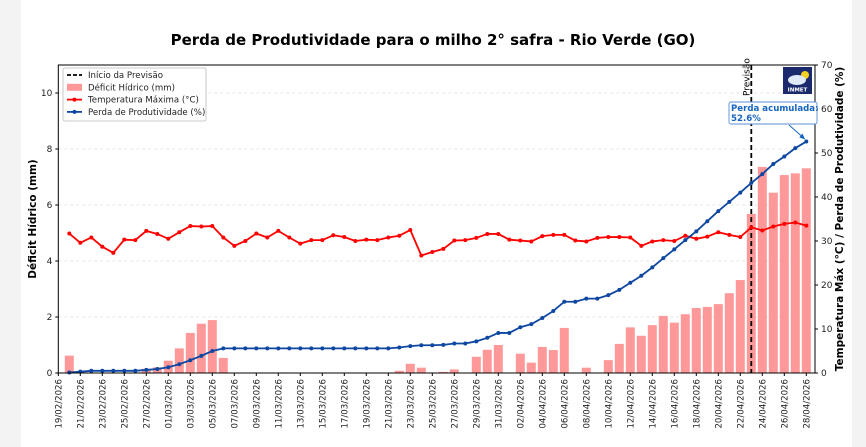 The width and height of the screenshot is (866, 447). Describe the element at coordinates (257, 404) in the screenshot. I see `x-tick-label: 09/03/2026` at that location.